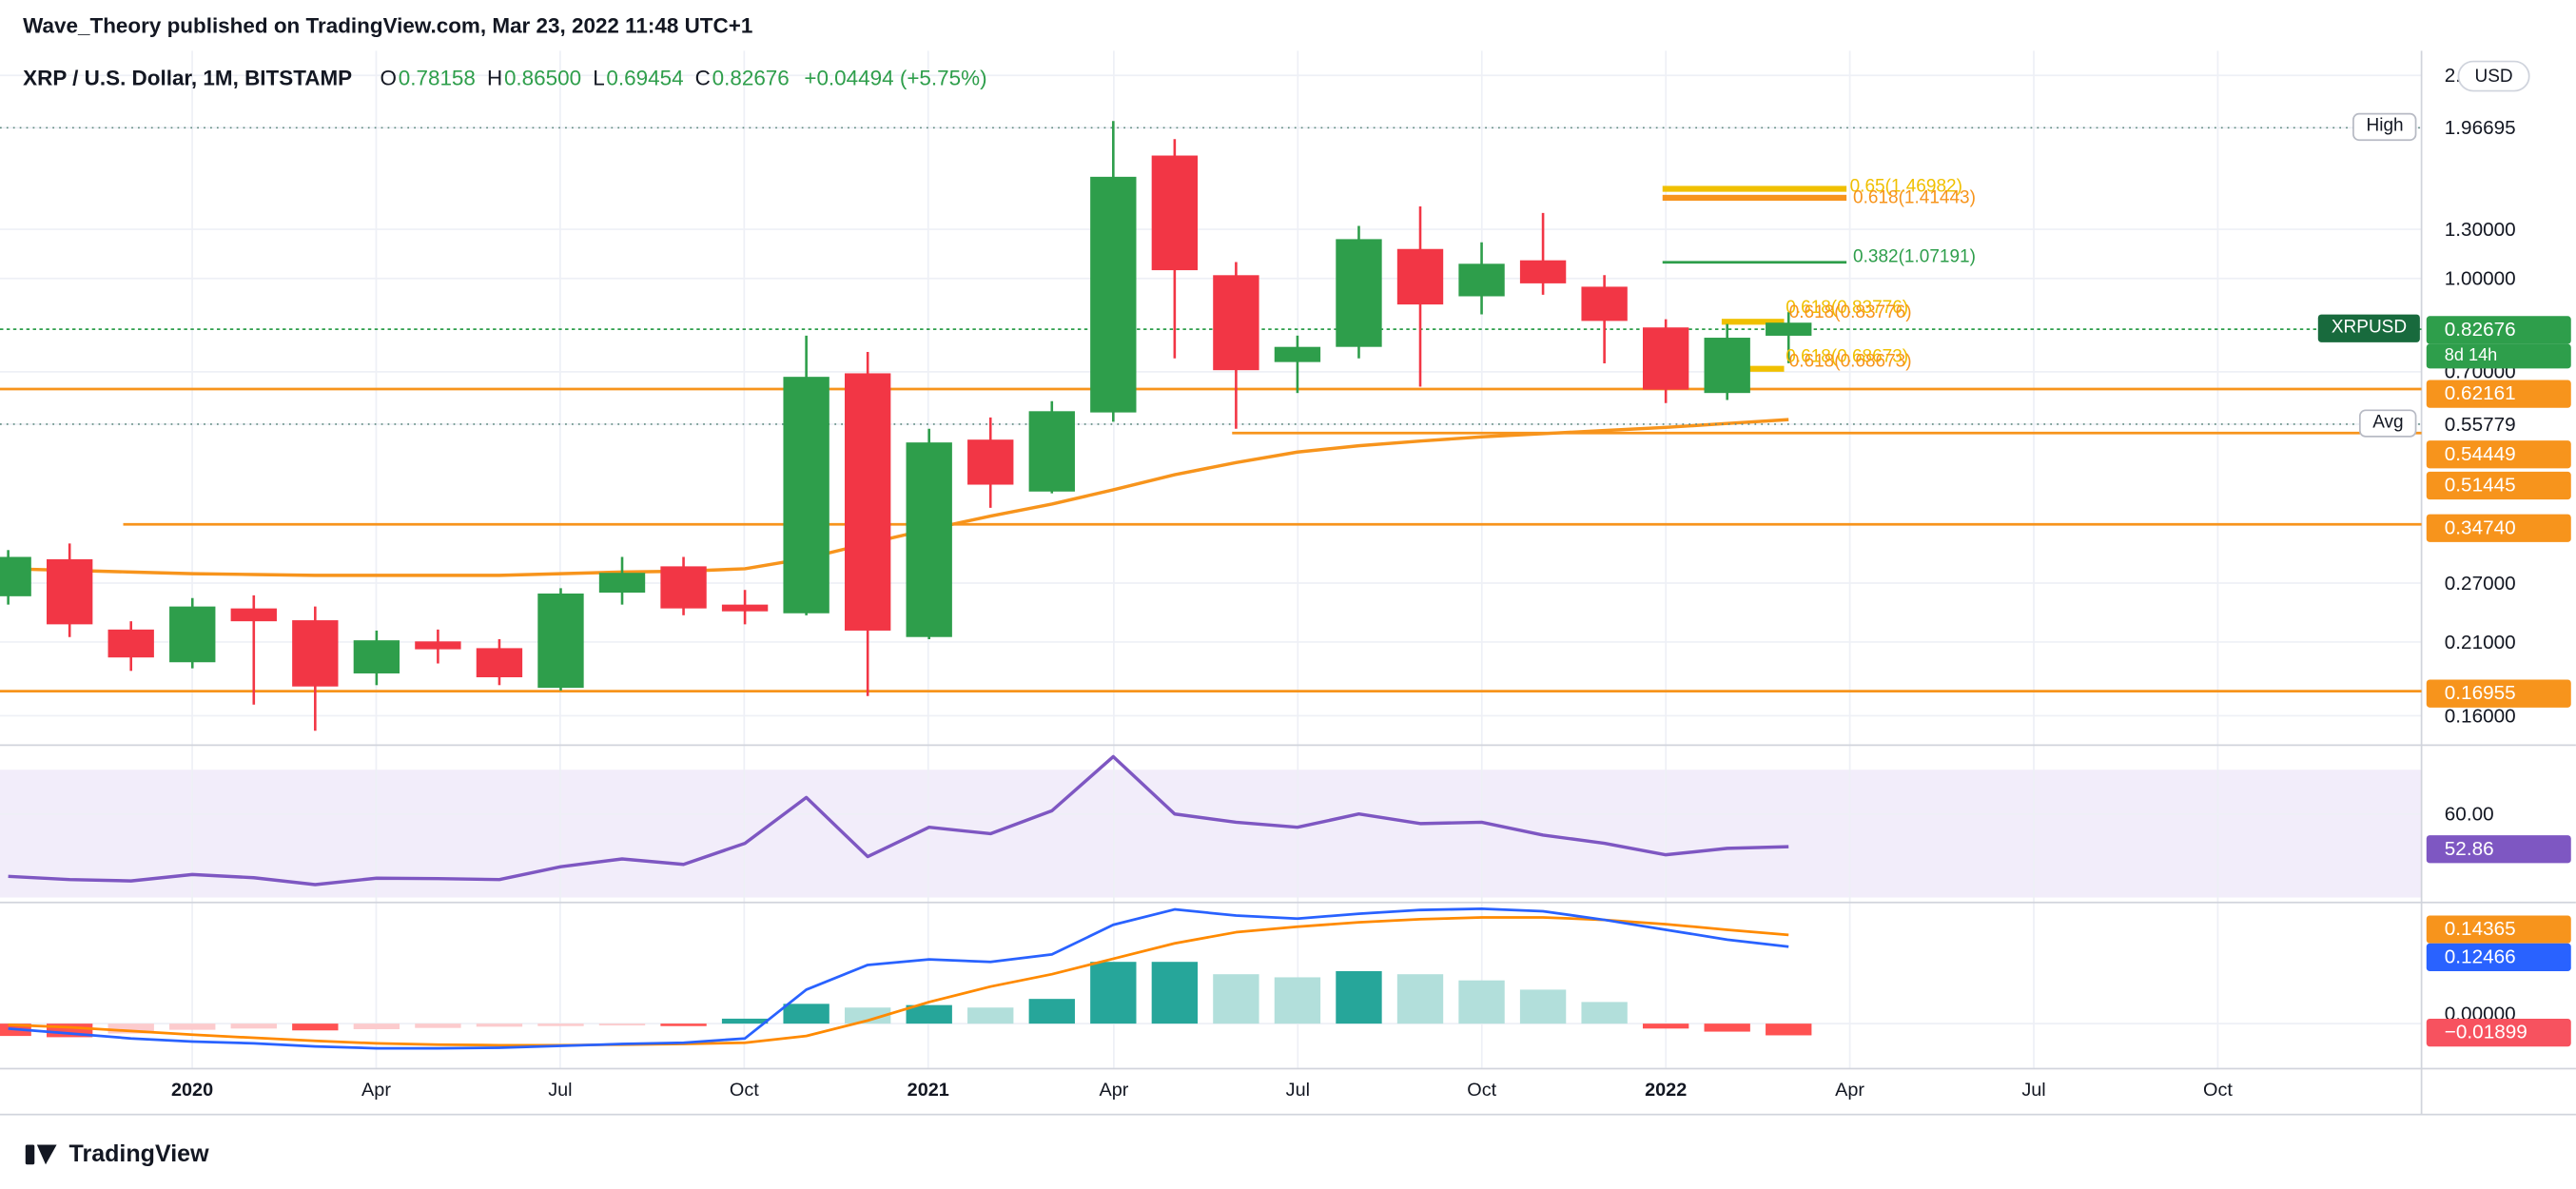  Describe the element at coordinates (645, 77) in the screenshot. I see `low-value: 0.69454` at that location.